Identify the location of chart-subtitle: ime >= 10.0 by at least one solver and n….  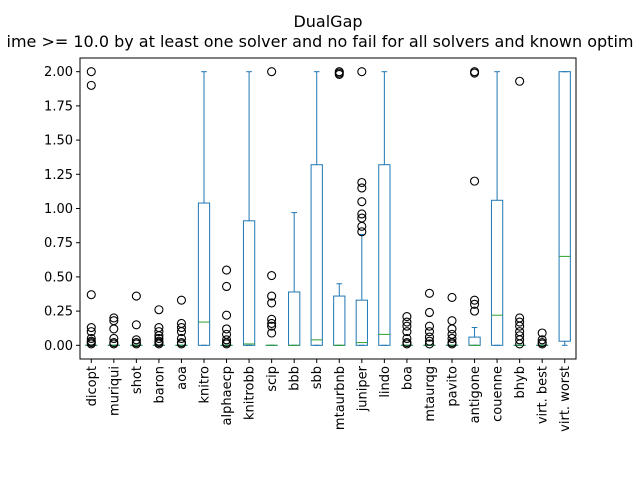
(320, 41).